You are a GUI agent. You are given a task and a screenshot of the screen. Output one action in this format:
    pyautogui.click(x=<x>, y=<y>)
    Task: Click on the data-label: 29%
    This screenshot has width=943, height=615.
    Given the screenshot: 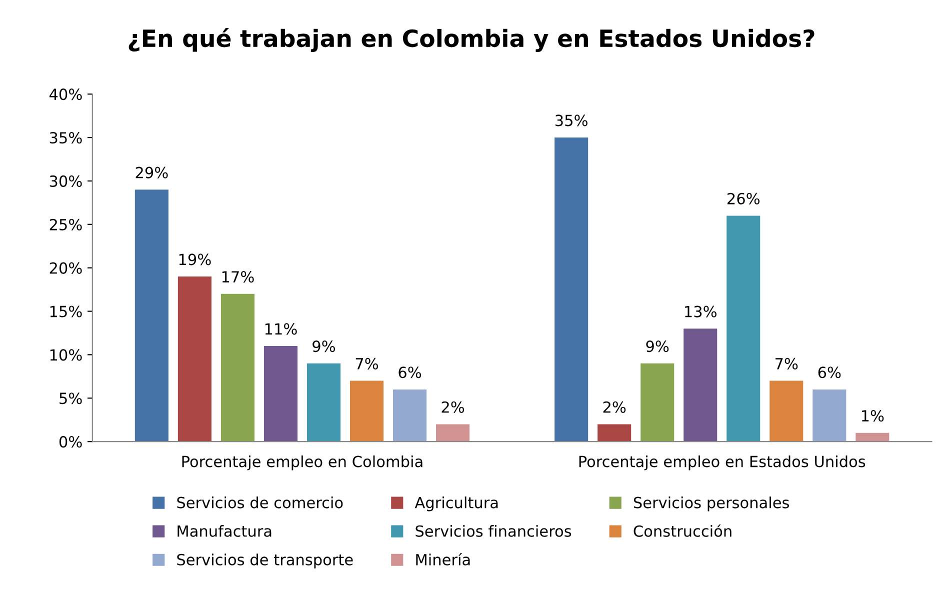 What is the action you would take?
    pyautogui.click(x=152, y=172)
    